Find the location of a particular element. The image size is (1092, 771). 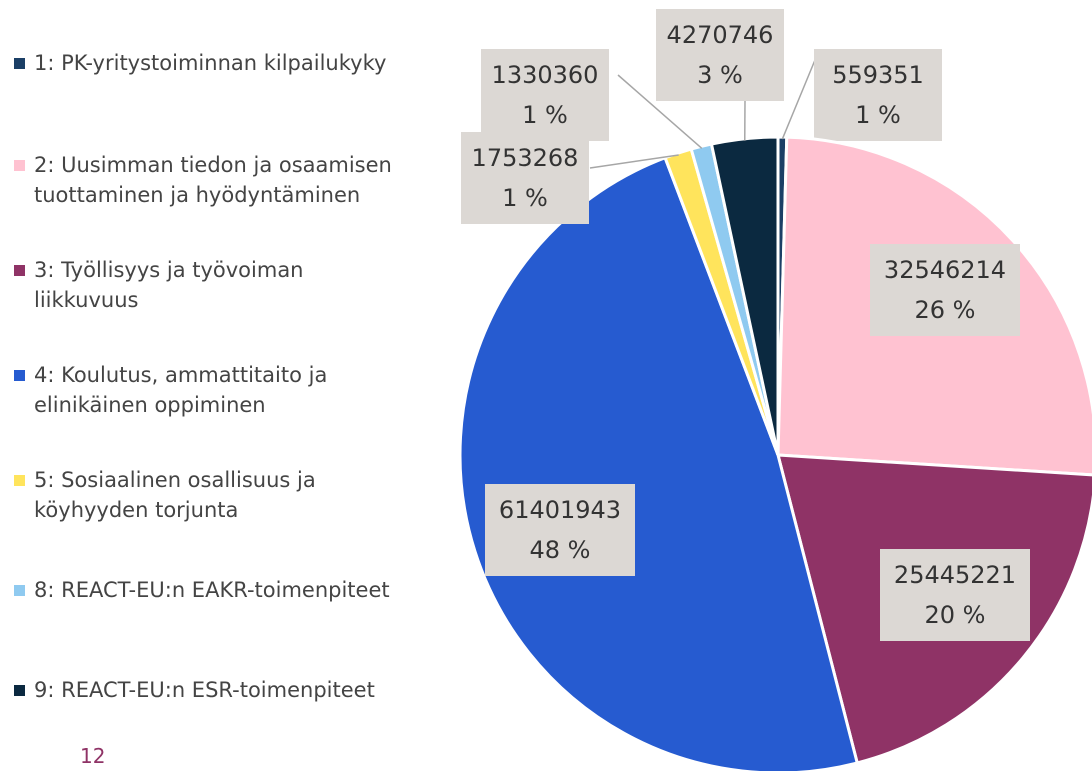

data-label-value: 32546214 is located at coordinates (945, 270).